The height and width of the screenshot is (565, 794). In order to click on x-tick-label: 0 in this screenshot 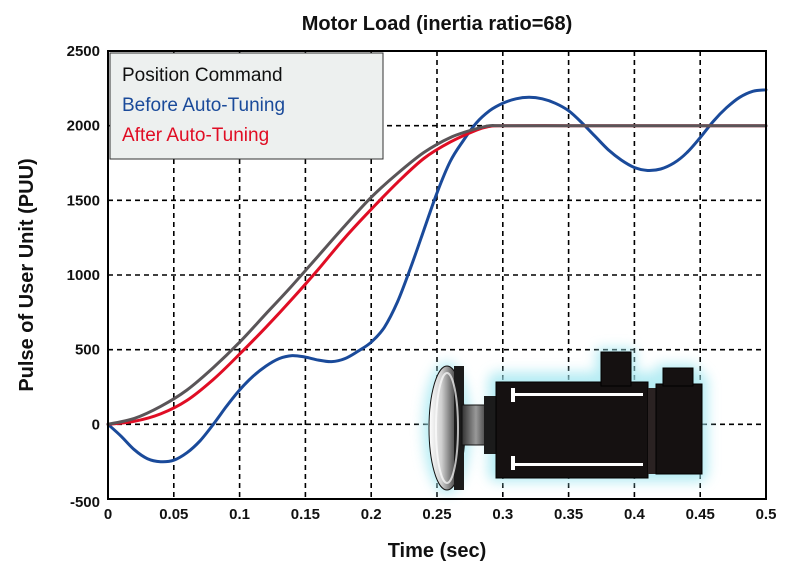, I will do `click(108, 514)`.